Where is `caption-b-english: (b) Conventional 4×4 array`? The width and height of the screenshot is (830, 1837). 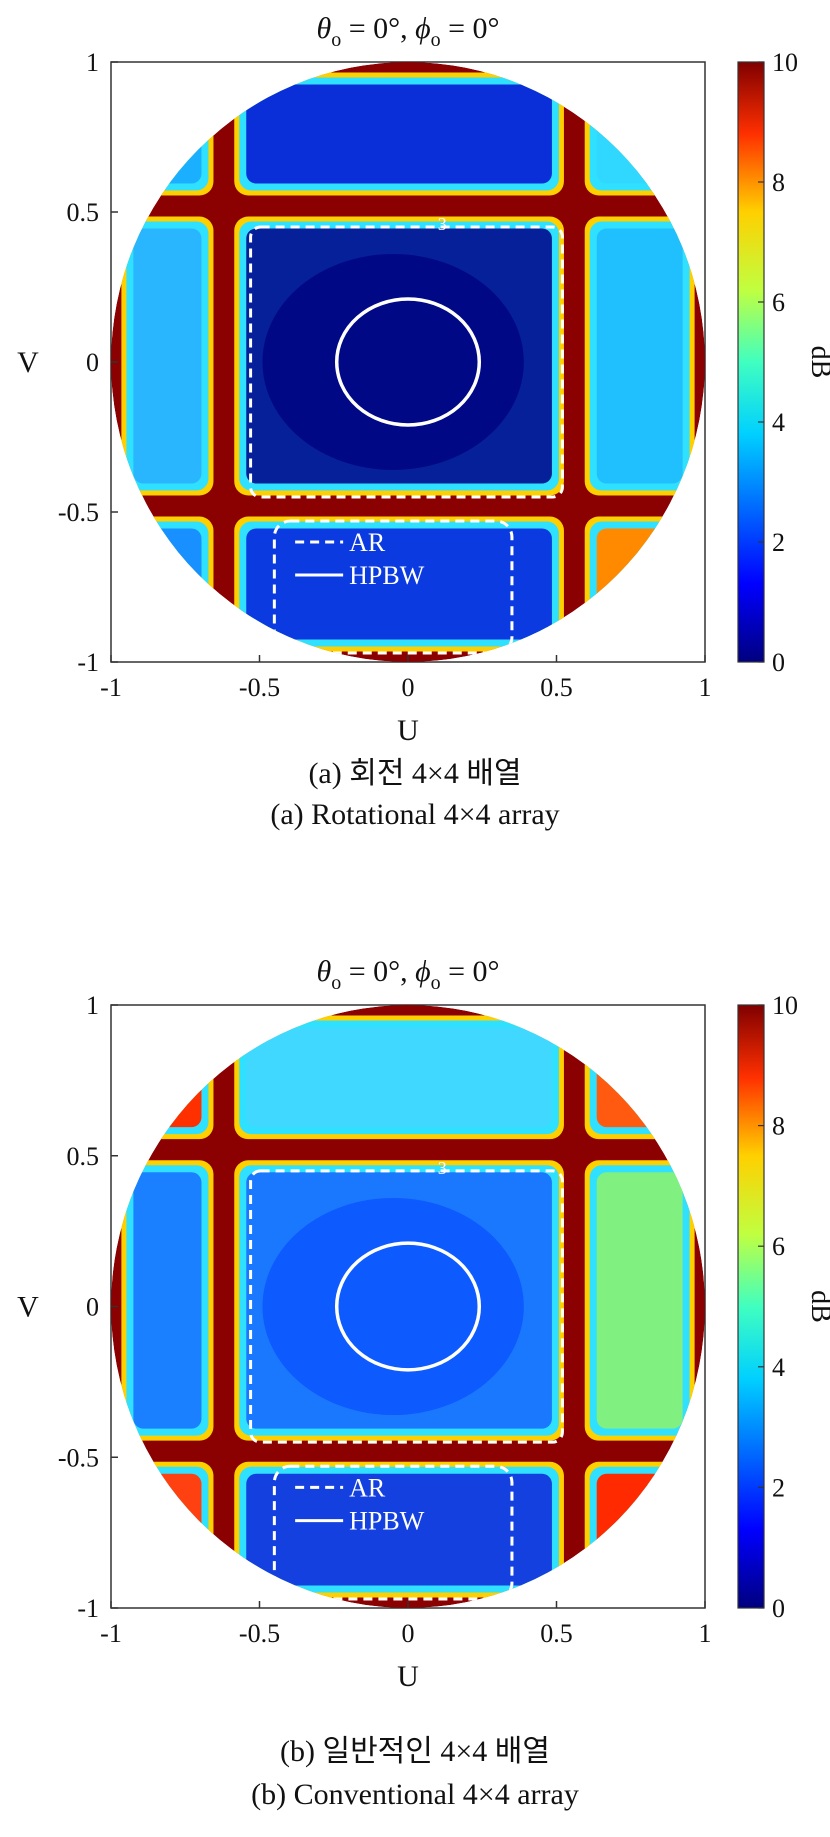 caption-b-english: (b) Conventional 4×4 array is located at coordinates (415, 1794).